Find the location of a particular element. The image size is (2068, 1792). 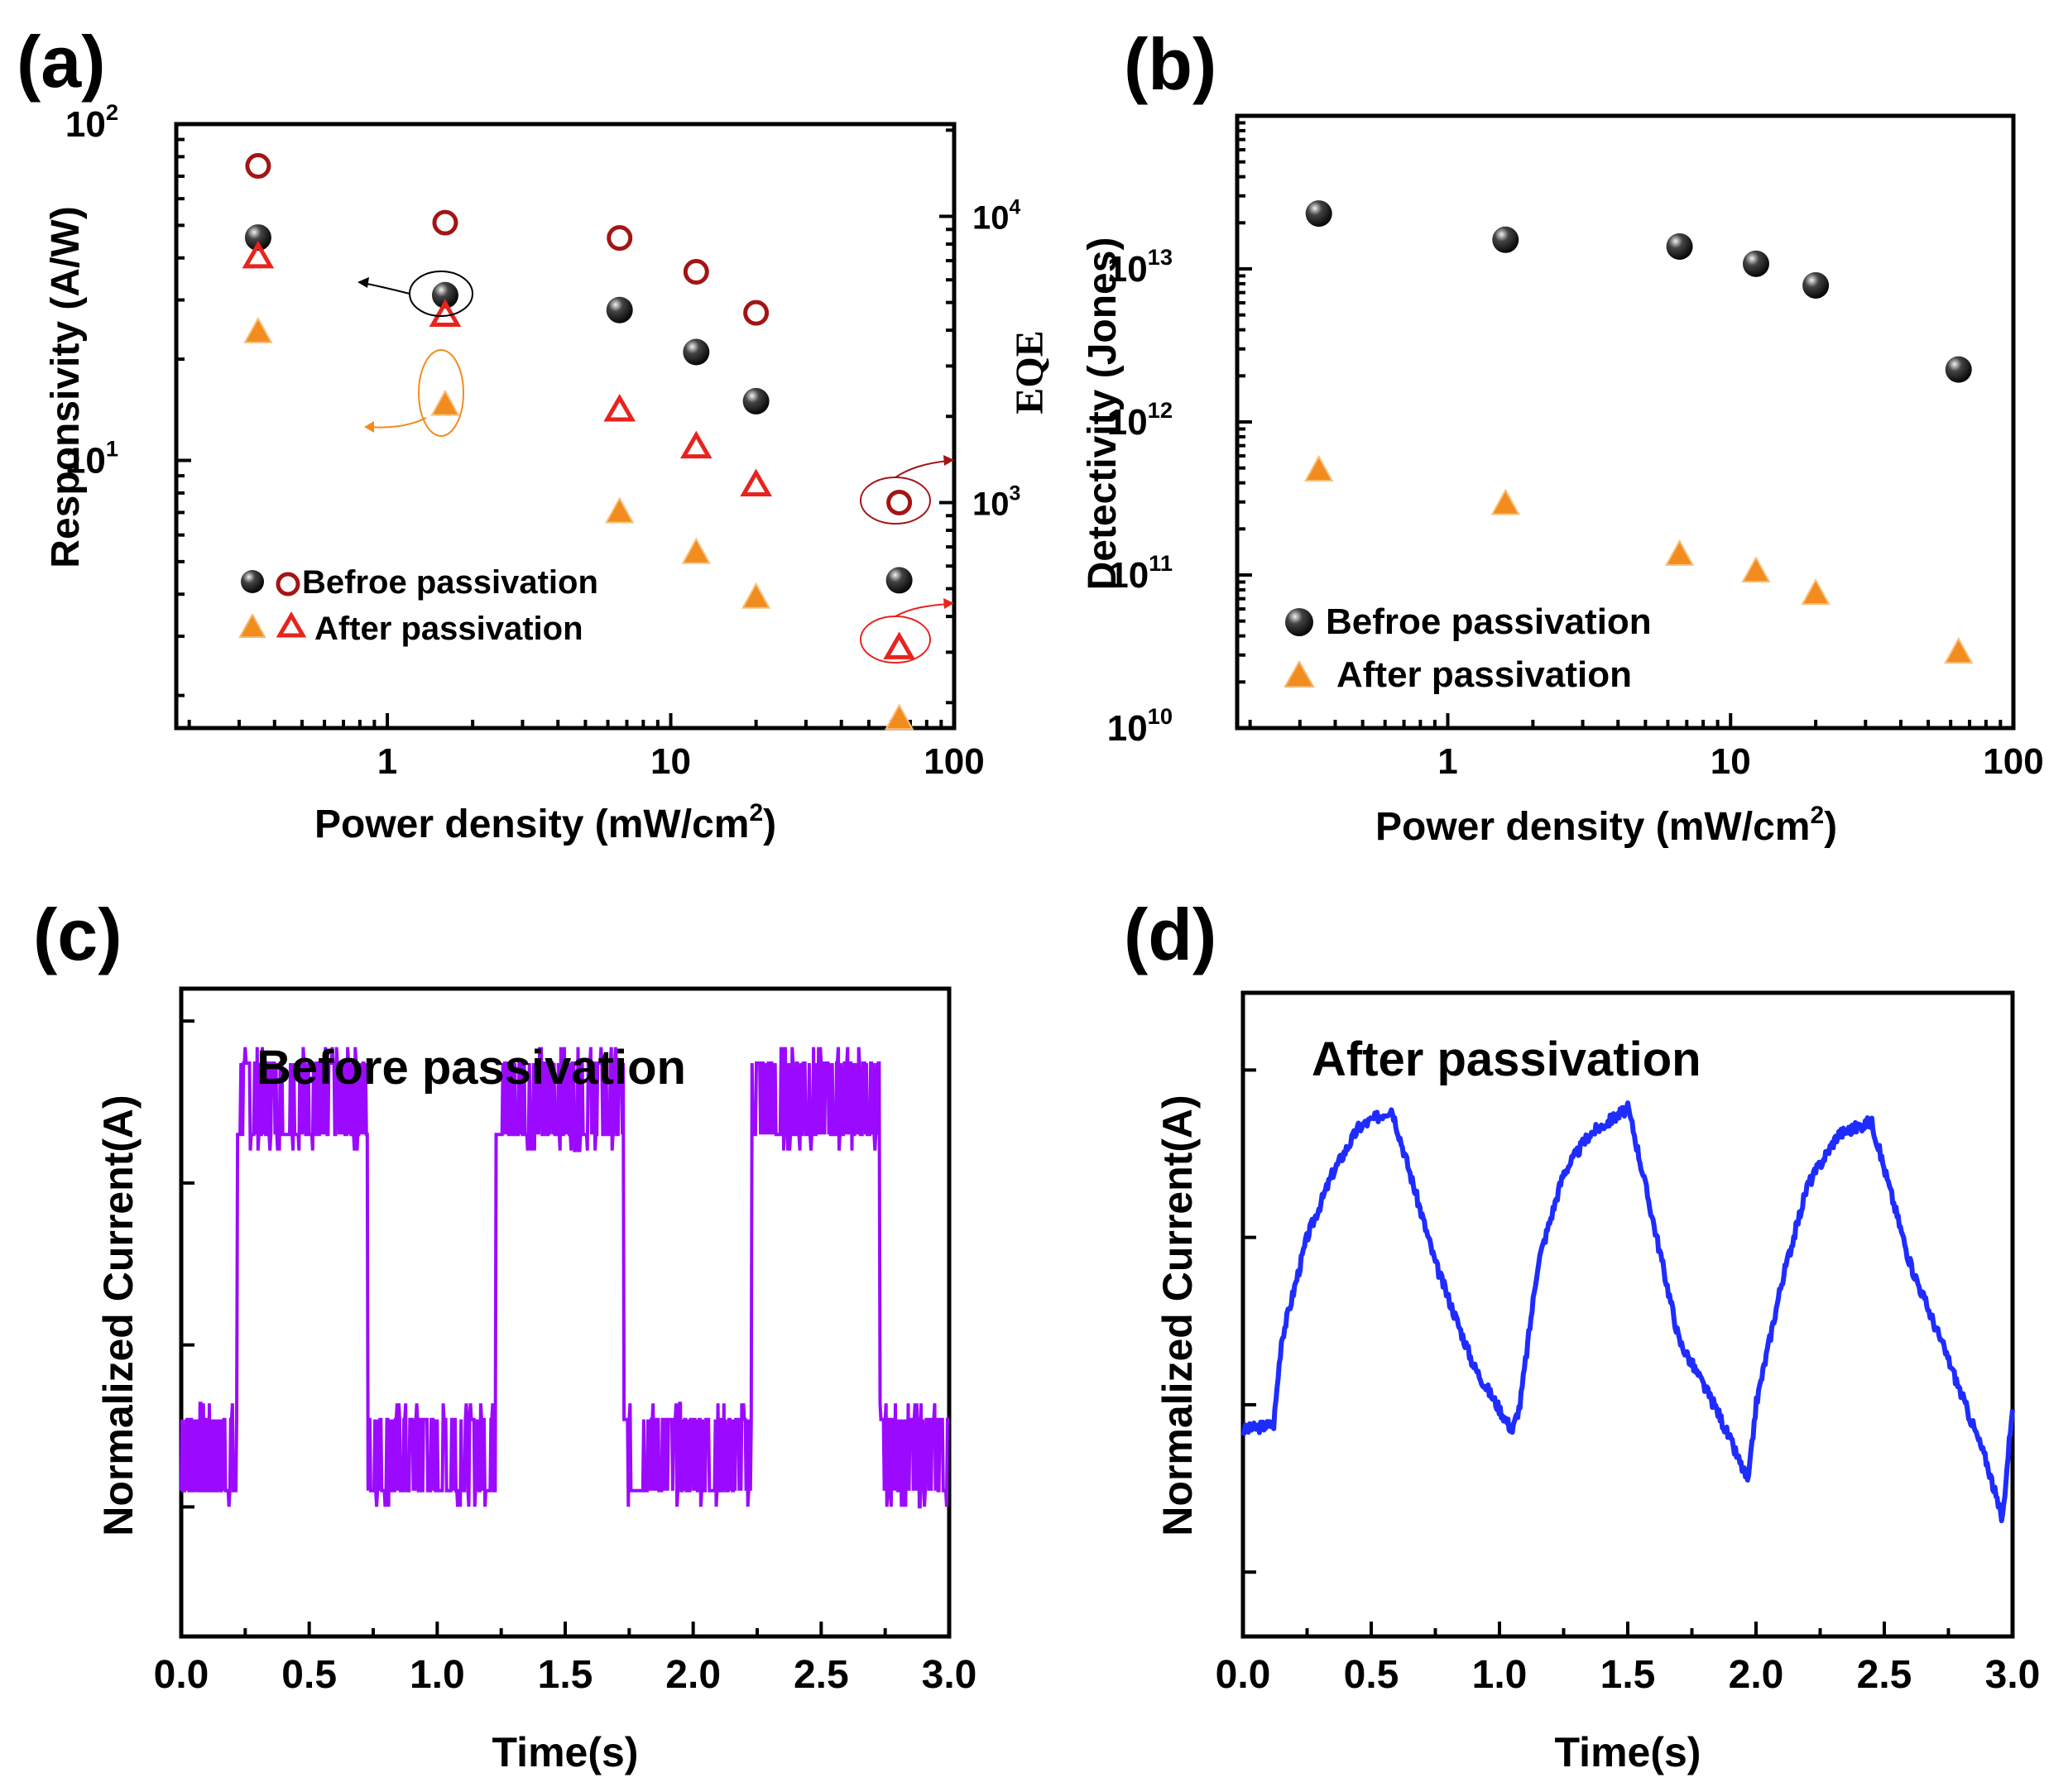

panel-a-plot-frame is located at coordinates (565, 426).